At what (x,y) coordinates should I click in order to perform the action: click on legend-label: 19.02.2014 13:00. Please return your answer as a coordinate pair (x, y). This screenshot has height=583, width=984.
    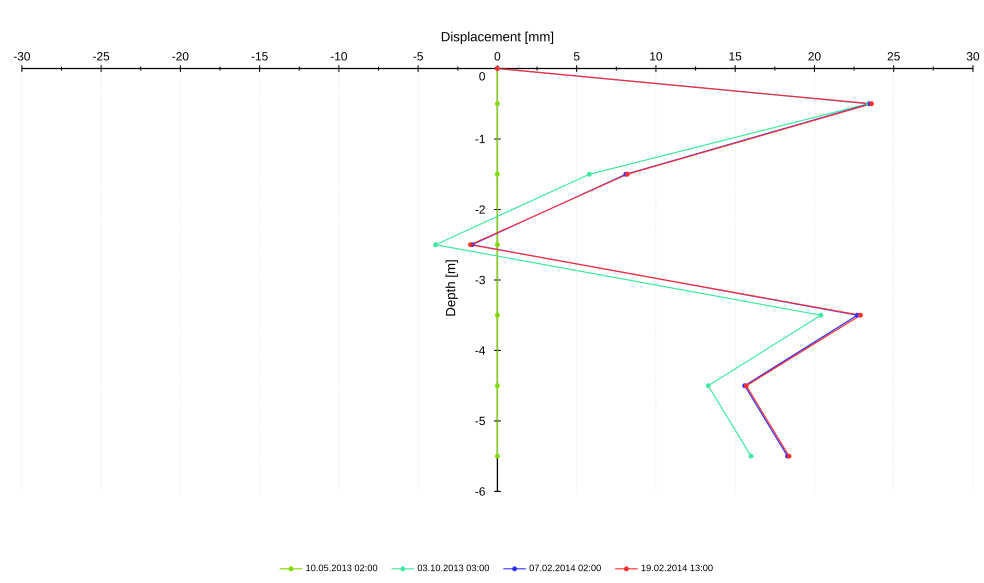
    Looking at the image, I should click on (677, 568).